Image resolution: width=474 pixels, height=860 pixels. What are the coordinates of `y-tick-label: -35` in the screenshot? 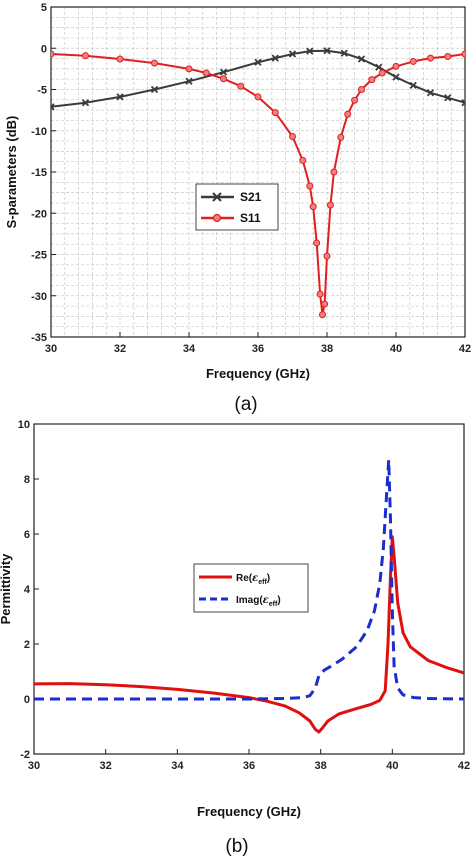 It's located at (39, 338).